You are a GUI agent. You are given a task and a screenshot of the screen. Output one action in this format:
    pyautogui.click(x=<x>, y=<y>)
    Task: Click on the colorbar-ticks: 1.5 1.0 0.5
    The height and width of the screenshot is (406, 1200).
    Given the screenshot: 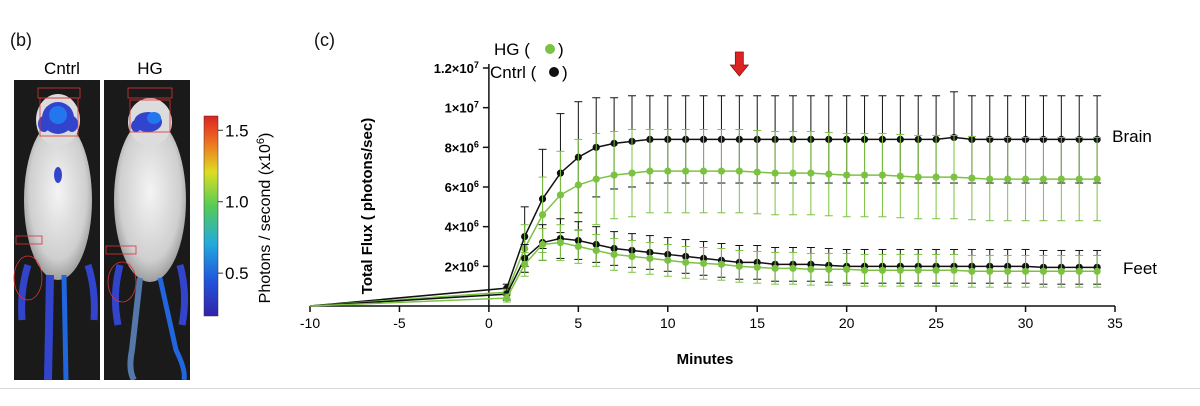 What is the action you would take?
    pyautogui.click(x=233, y=202)
    